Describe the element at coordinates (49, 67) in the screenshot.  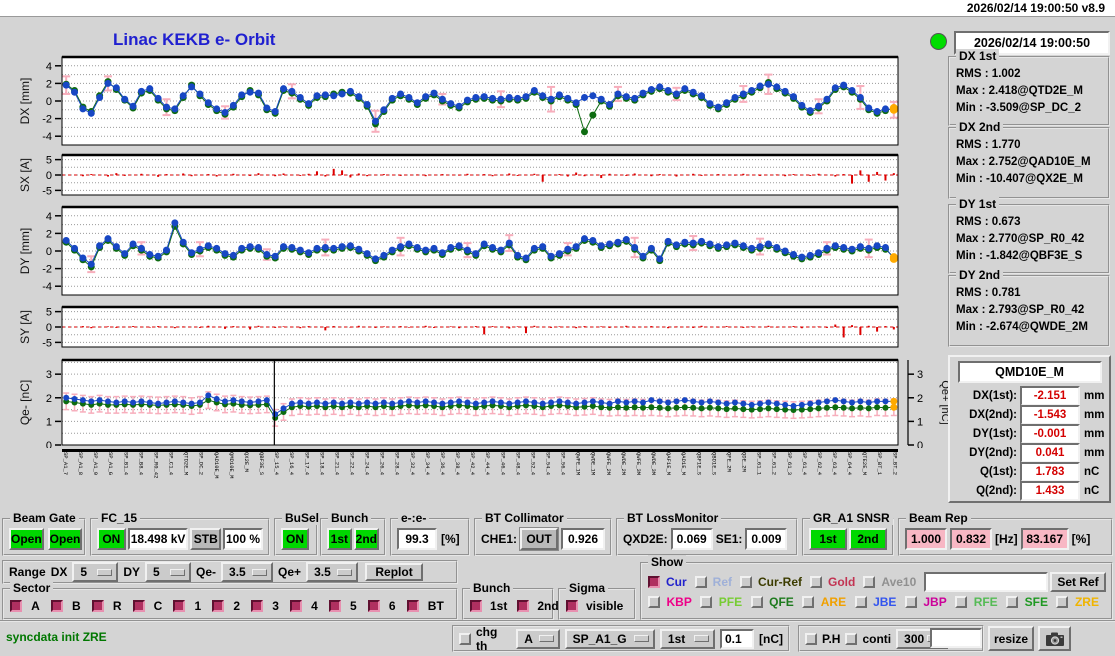
I see `svg-text: 4` at that location.